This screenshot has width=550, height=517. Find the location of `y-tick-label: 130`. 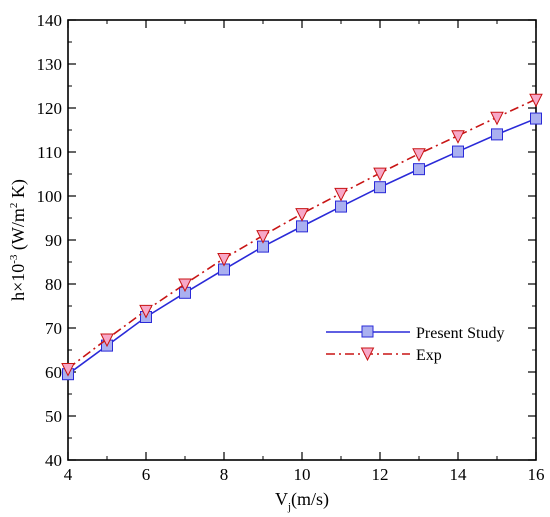

y-tick-label: 130 is located at coordinates (50, 64).